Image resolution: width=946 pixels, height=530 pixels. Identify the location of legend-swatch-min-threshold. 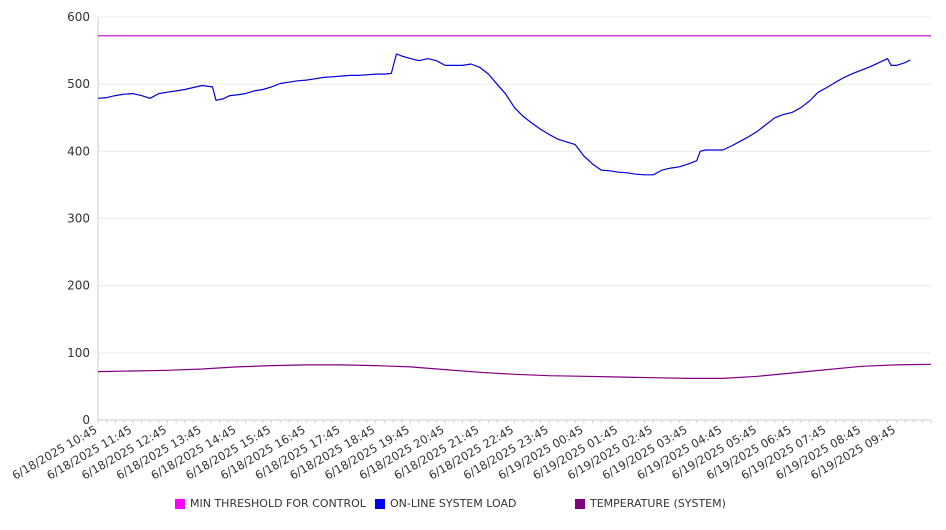
(180, 503).